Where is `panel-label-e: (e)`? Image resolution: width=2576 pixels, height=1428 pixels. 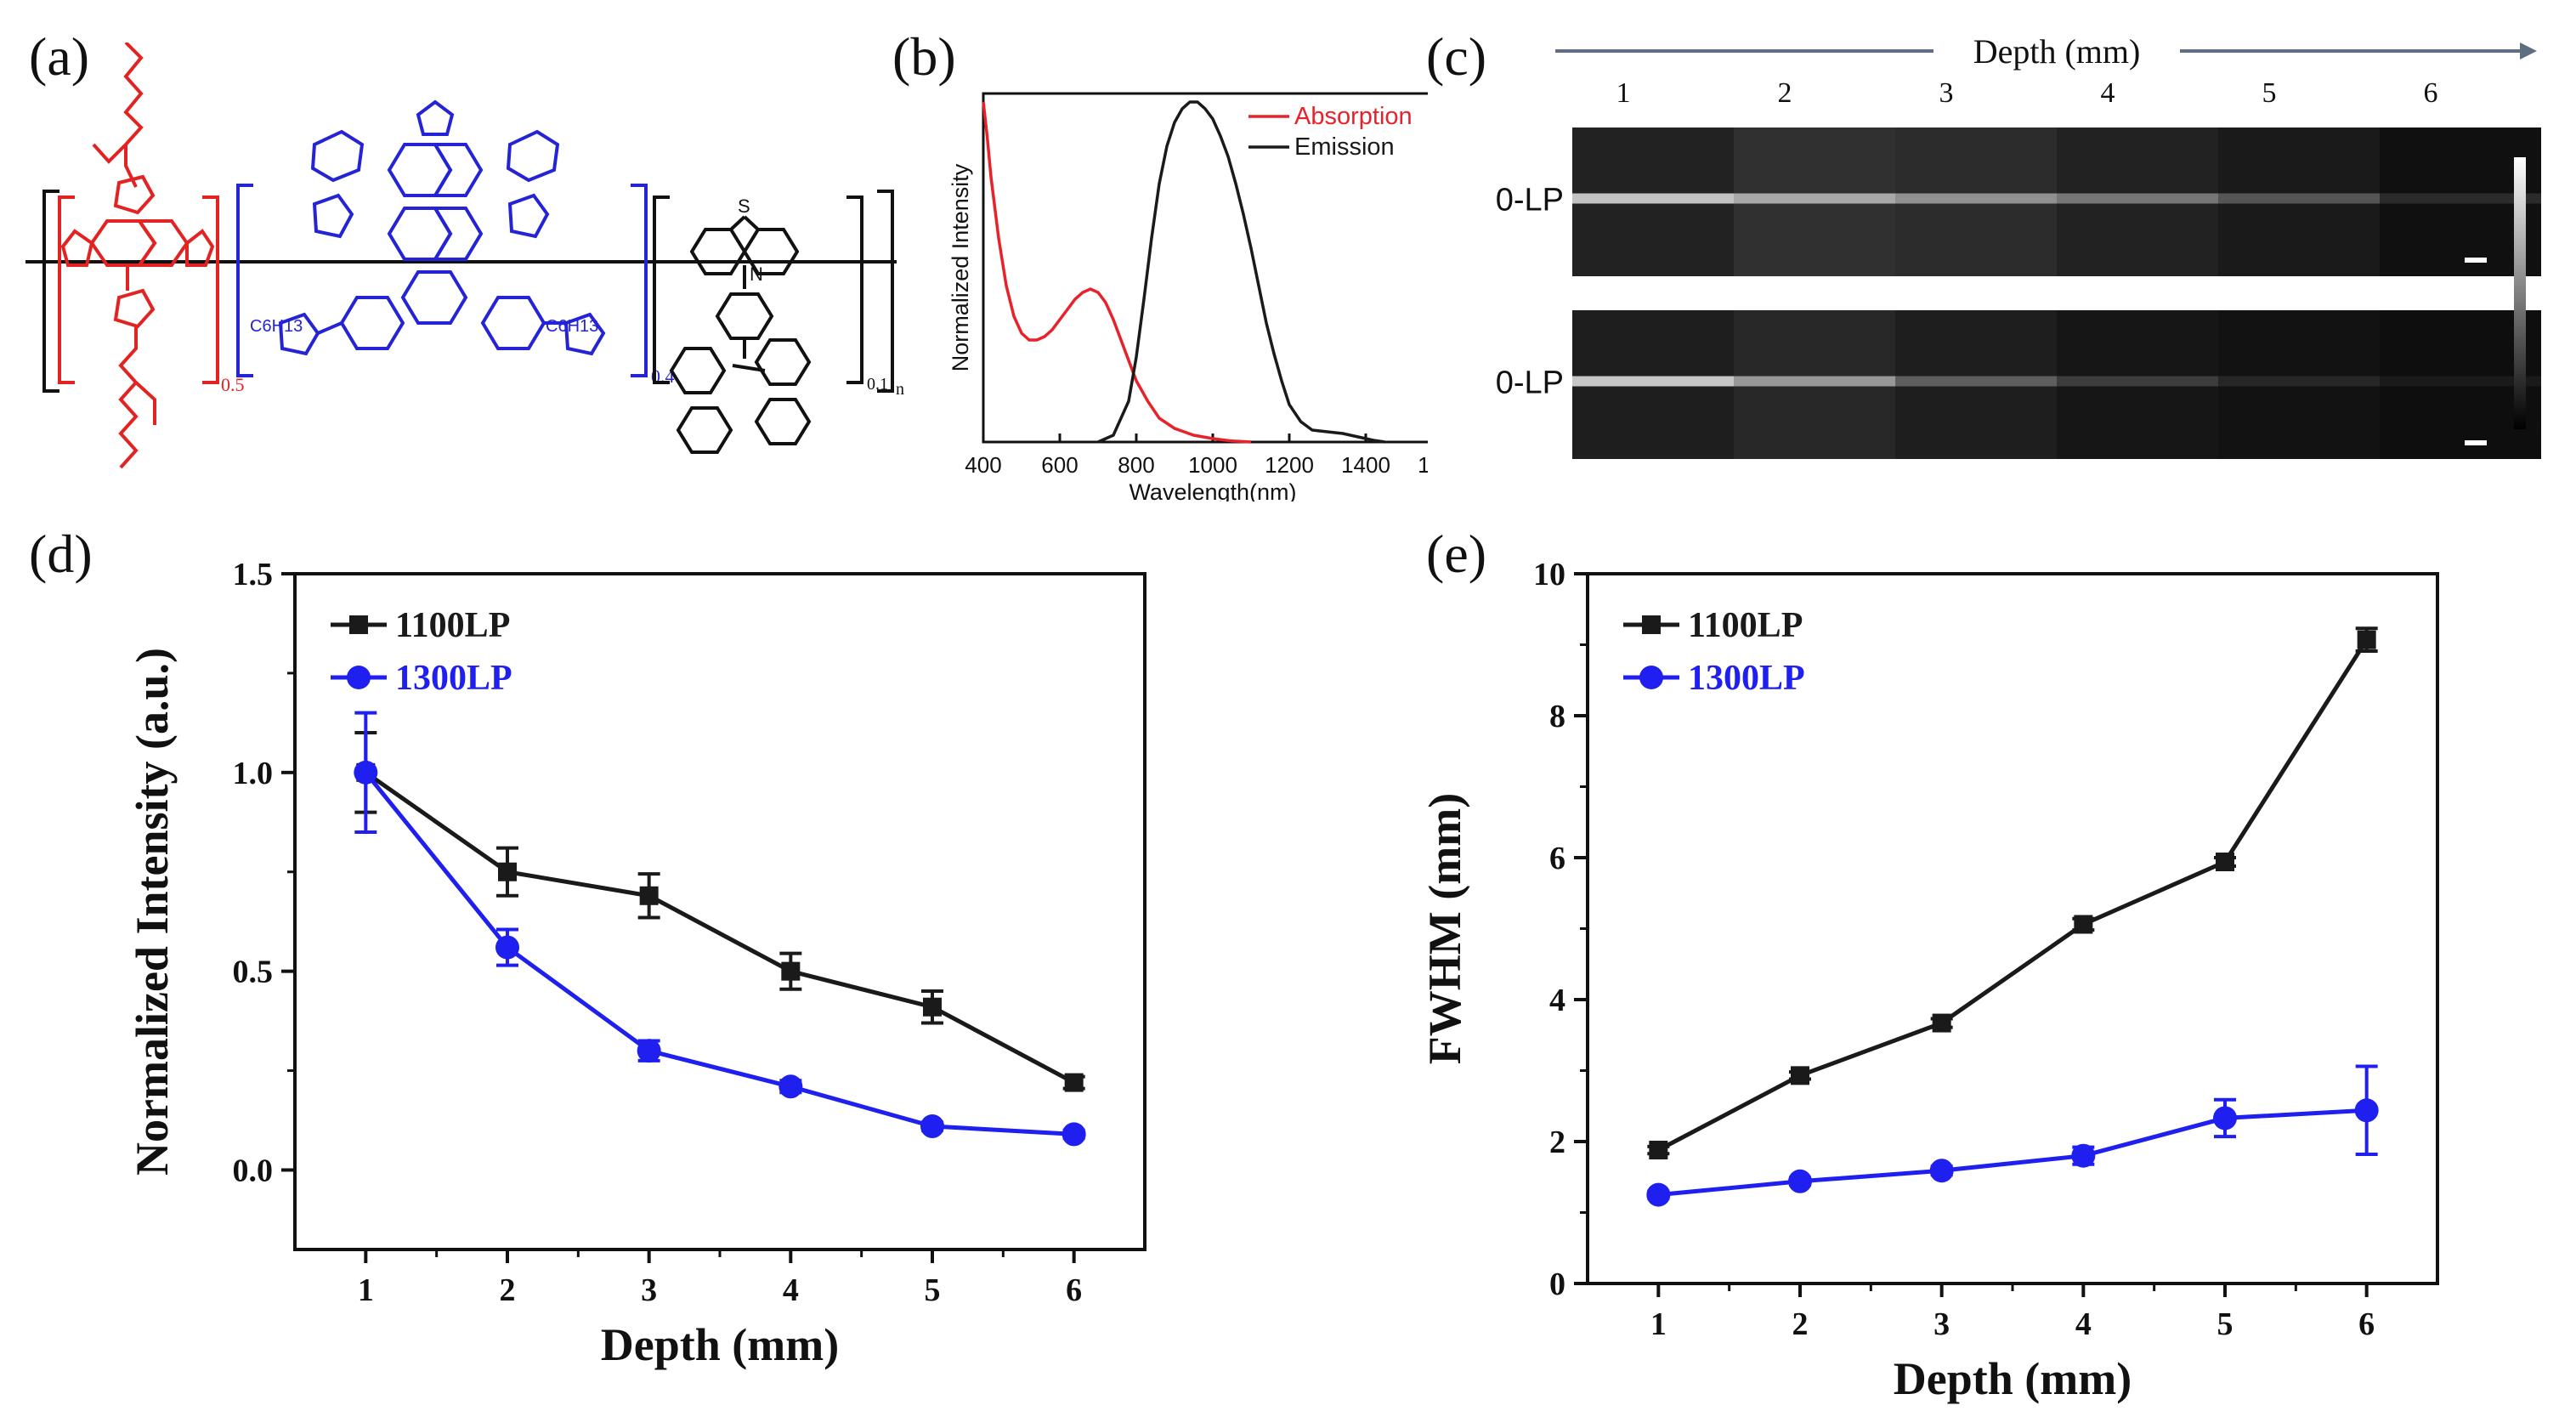 panel-label-e: (e) is located at coordinates (1456, 554).